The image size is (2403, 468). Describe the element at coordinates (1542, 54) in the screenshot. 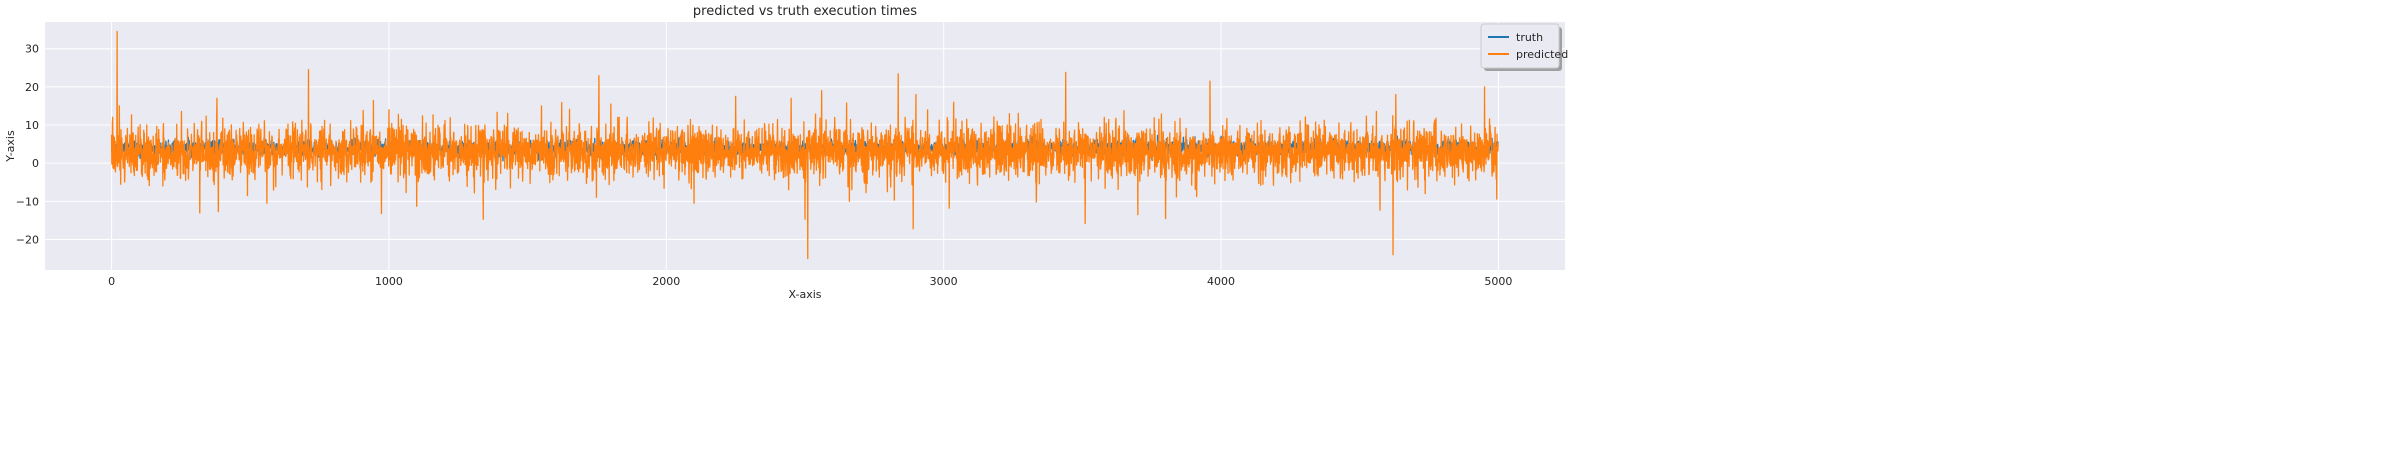

I see `legend-entry-predicted: predicted` at that location.